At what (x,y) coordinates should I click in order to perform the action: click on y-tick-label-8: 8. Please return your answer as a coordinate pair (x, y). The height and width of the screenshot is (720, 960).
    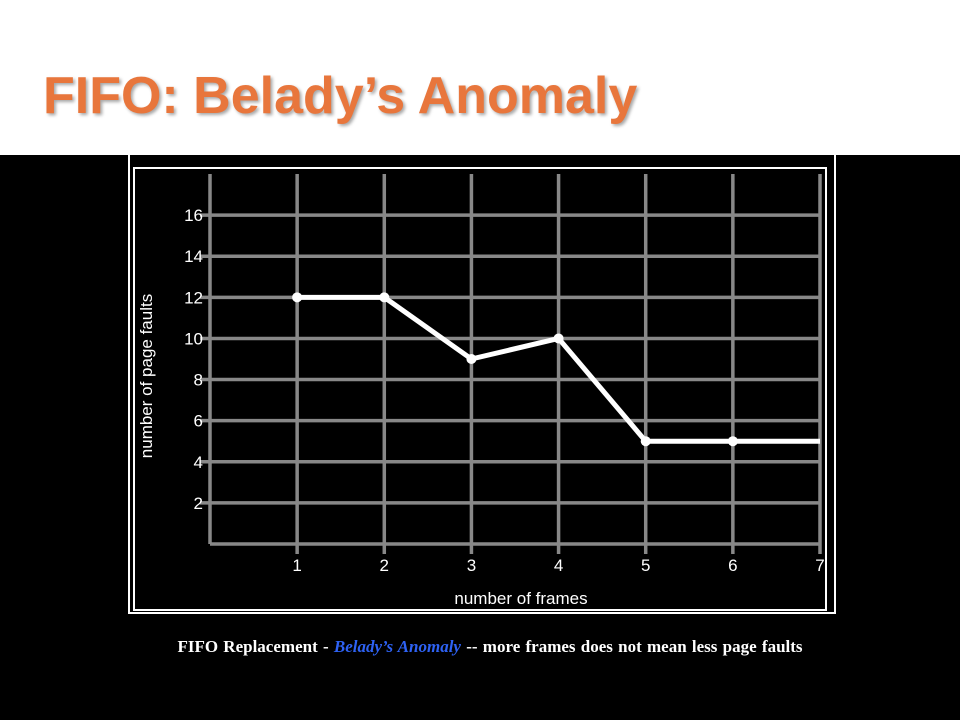
    Looking at the image, I should click on (198, 380).